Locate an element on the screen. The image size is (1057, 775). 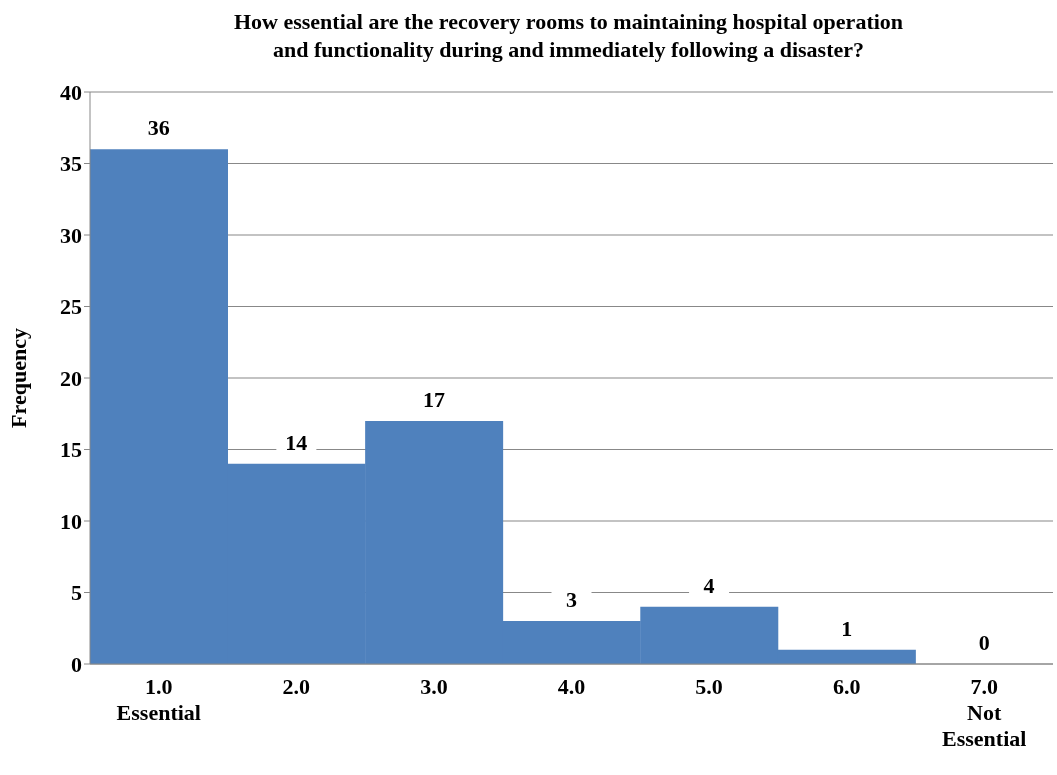
x-tick-label: 5.0 is located at coordinates (709, 686).